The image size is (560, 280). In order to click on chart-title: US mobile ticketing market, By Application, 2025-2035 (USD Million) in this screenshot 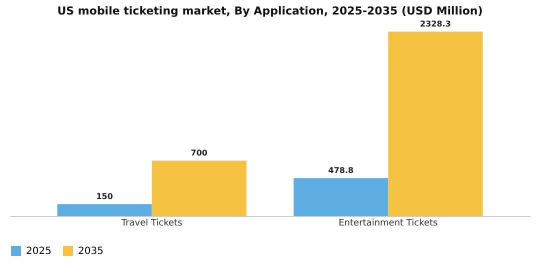, I will do `click(270, 11)`.